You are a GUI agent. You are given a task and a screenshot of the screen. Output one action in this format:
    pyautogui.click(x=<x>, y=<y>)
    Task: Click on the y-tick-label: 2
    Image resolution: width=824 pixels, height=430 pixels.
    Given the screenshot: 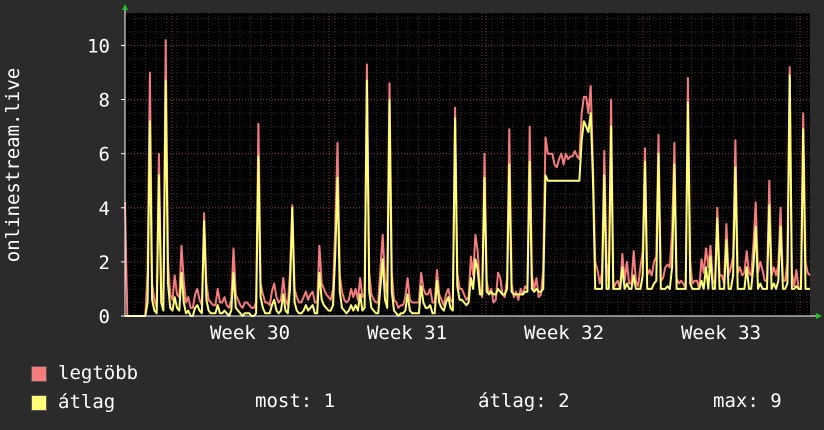 What is the action you would take?
    pyautogui.click(x=104, y=263)
    